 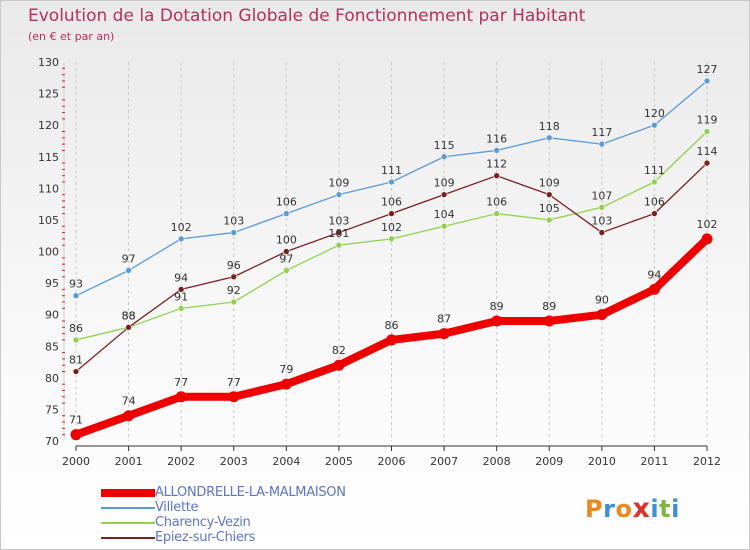 What do you see at coordinates (48, 220) in the screenshot?
I see `y-tick-label: 105` at bounding box center [48, 220].